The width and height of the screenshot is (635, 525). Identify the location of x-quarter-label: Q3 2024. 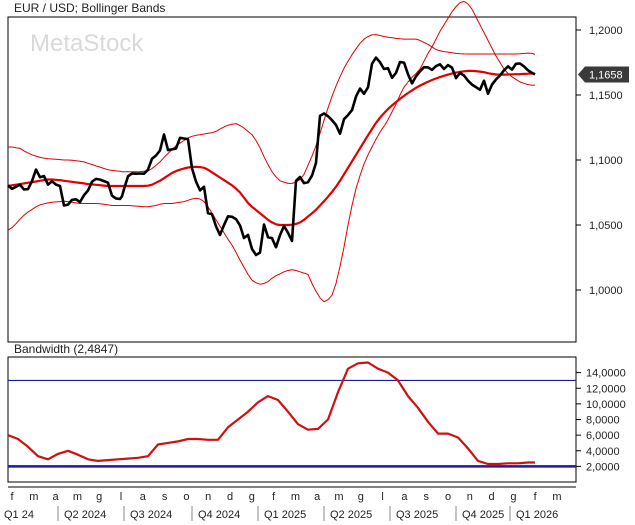
(151, 515).